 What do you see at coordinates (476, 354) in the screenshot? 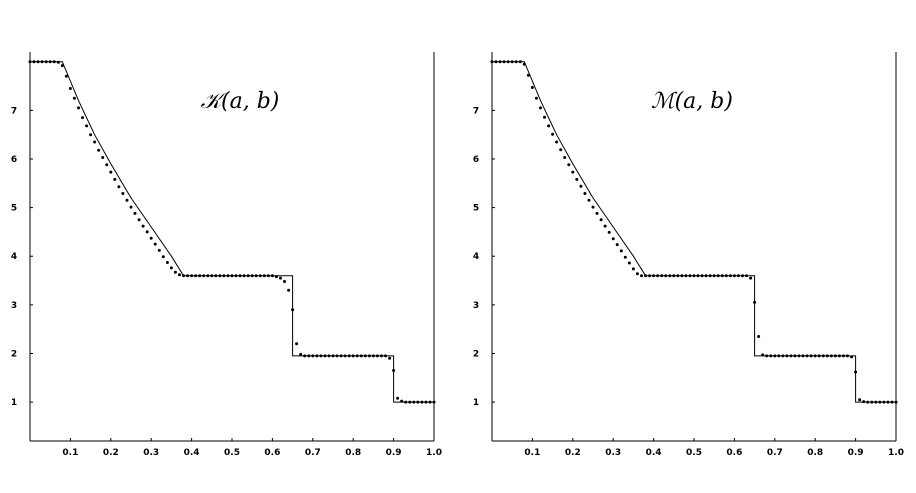
I see `y-tick-label: 2` at bounding box center [476, 354].